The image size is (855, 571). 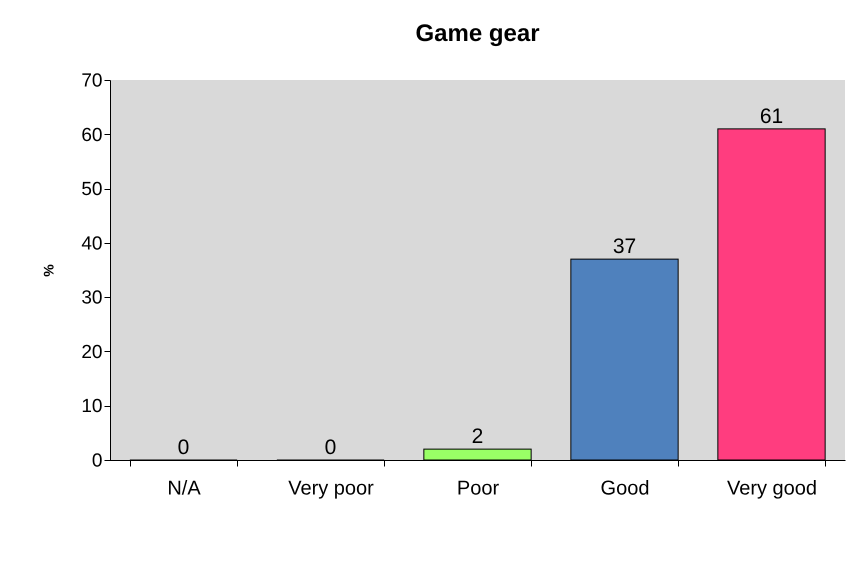 I want to click on y-tick-label: 20, so click(x=91, y=352).